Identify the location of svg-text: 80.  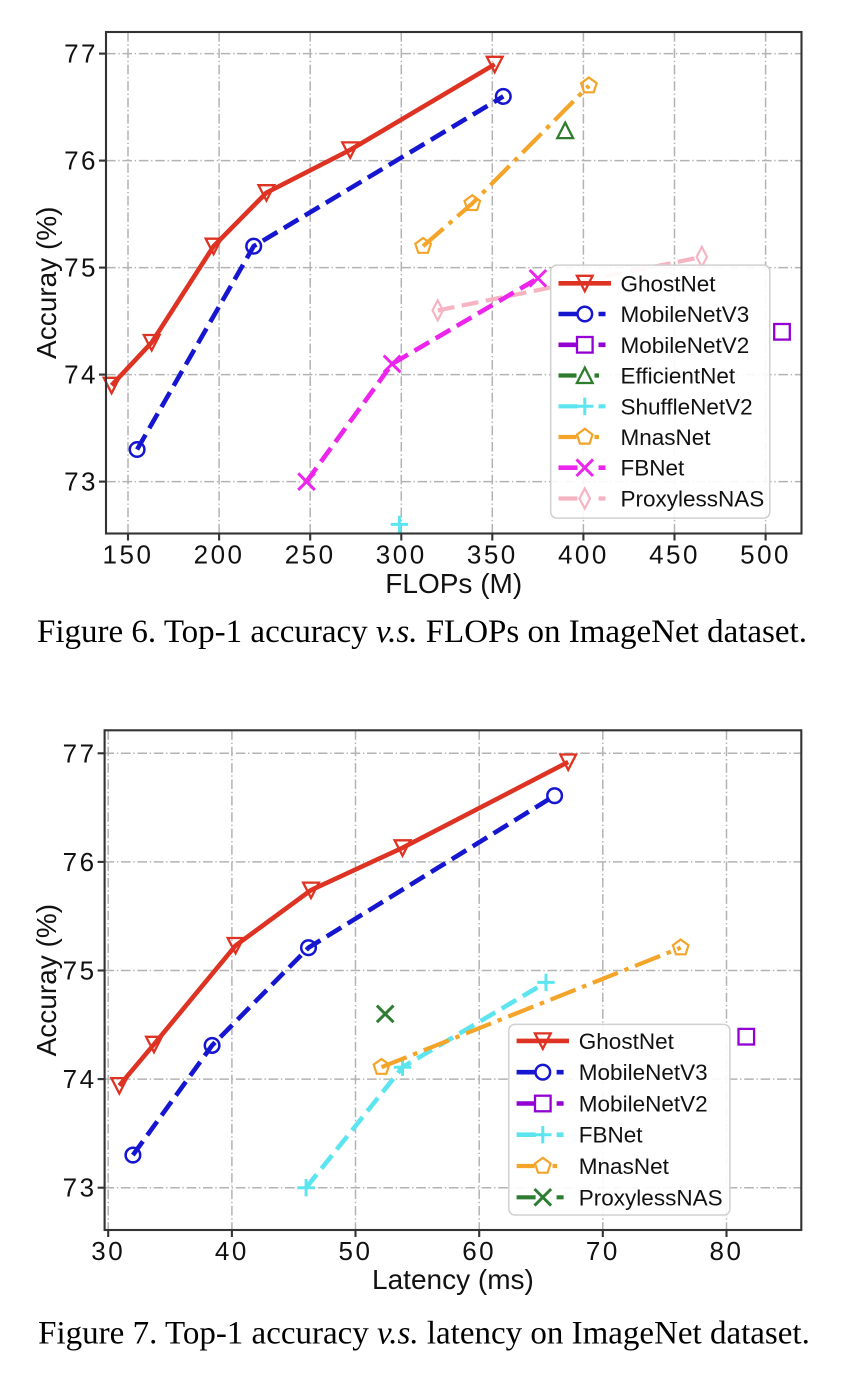
(727, 1251).